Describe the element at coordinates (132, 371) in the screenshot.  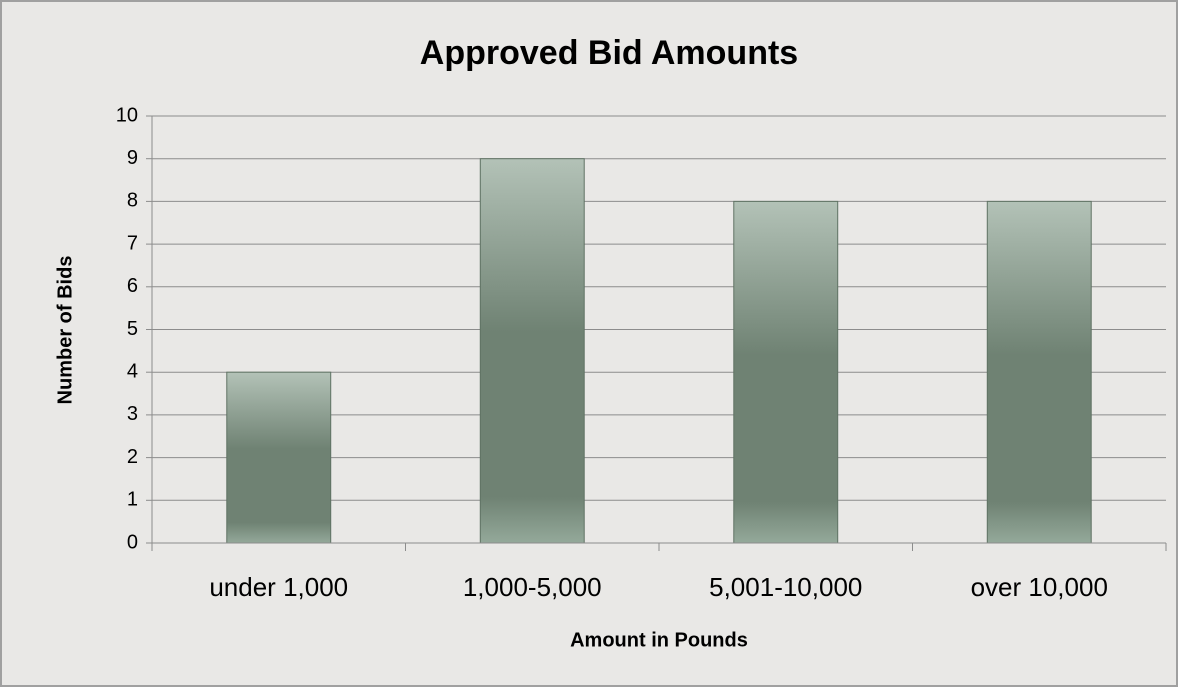
I see `y-tick-label: 4` at that location.